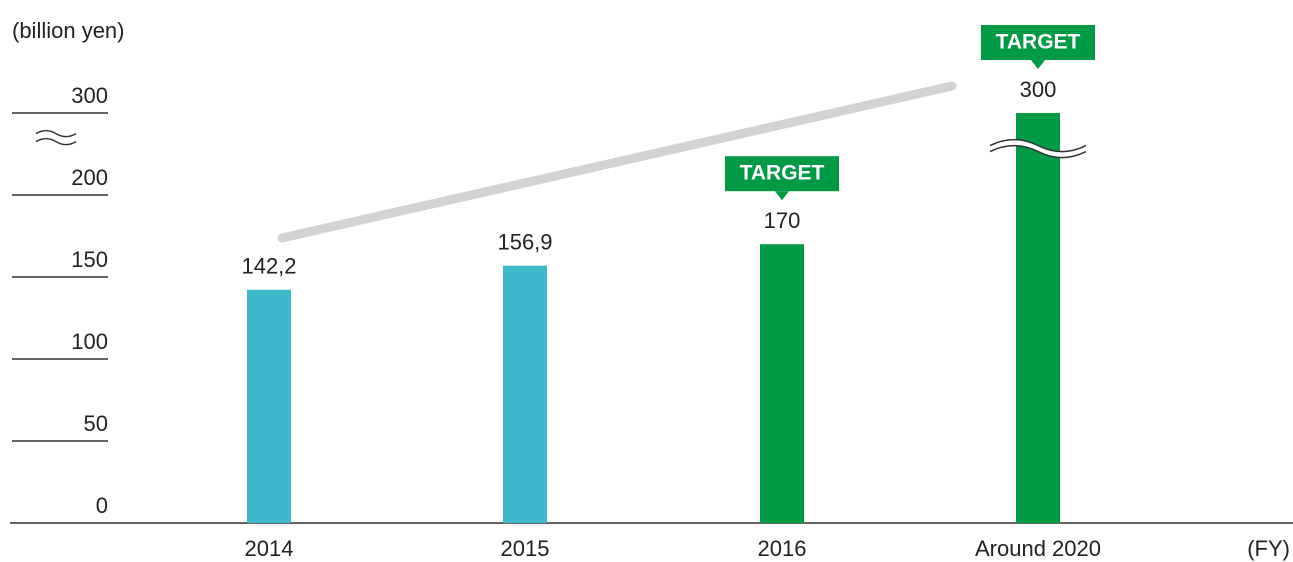  I want to click on bar-break, so click(1038, 148).